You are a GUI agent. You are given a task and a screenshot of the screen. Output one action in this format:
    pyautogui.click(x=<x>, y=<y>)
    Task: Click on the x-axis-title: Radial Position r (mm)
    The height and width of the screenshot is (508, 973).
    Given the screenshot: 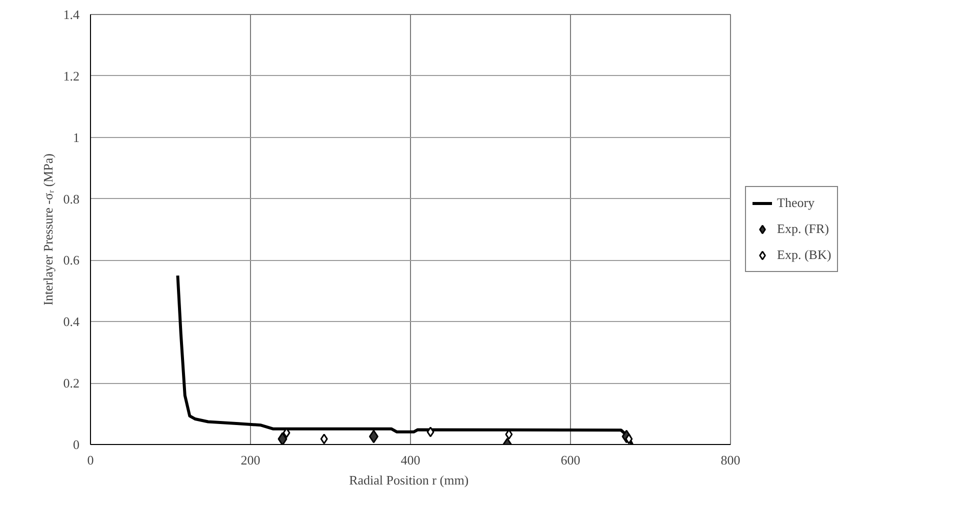 What is the action you would take?
    pyautogui.click(x=409, y=480)
    